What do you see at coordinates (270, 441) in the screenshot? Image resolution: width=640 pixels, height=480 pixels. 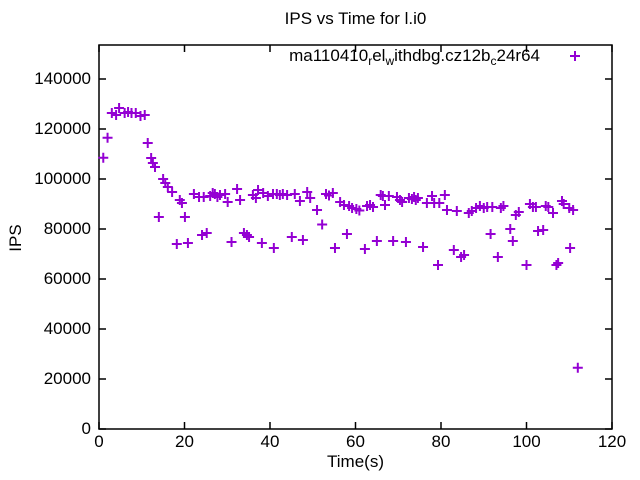 I see `x-tick-label: 40` at bounding box center [270, 441].